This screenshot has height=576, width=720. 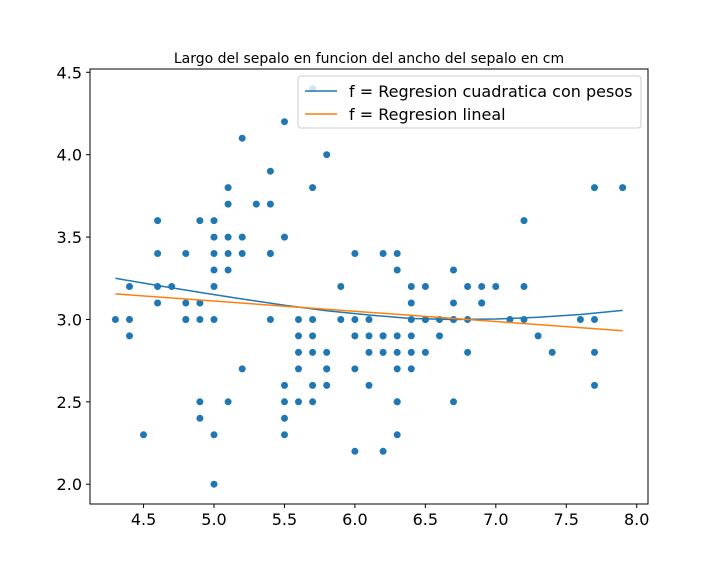 What do you see at coordinates (73, 278) in the screenshot?
I see `y-axis-ticks: 2.0 2.5 3.0 3.5 4.0 4.5` at bounding box center [73, 278].